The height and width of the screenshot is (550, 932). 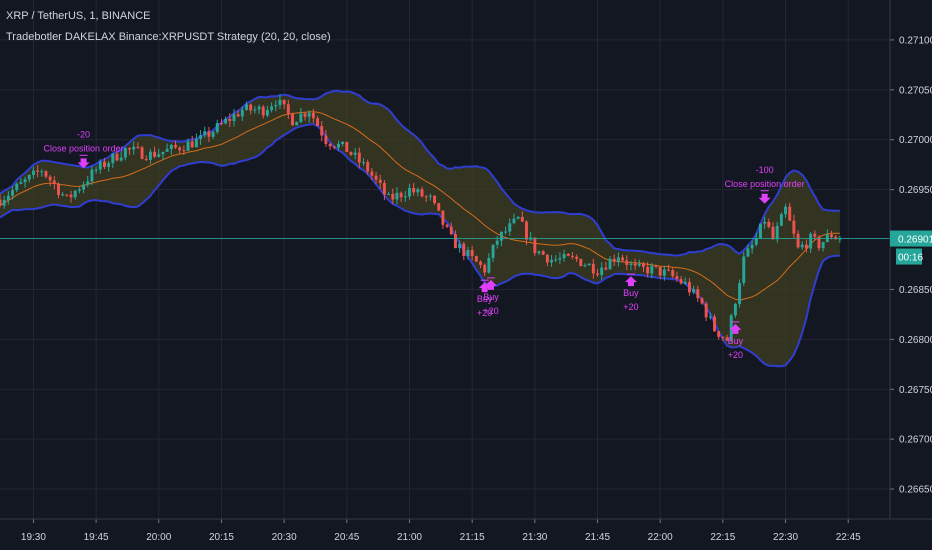 I want to click on close-arrow-icon, so click(x=83, y=163).